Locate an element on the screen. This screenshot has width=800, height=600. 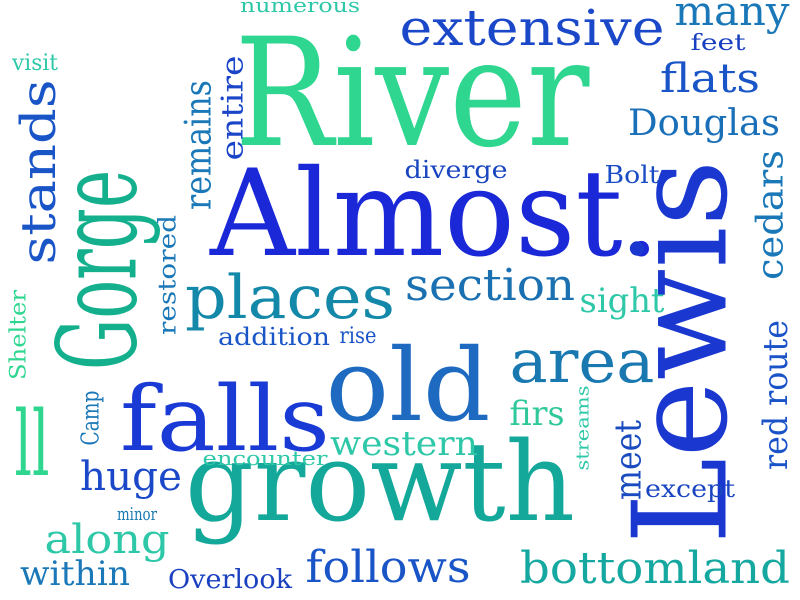
word: rise is located at coordinates (358, 336).